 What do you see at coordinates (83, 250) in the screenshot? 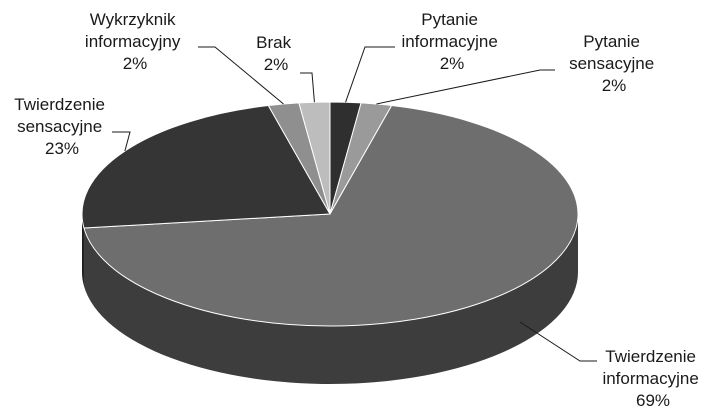
I see `pie-side-twierdzenie-sensacyjne` at bounding box center [83, 250].